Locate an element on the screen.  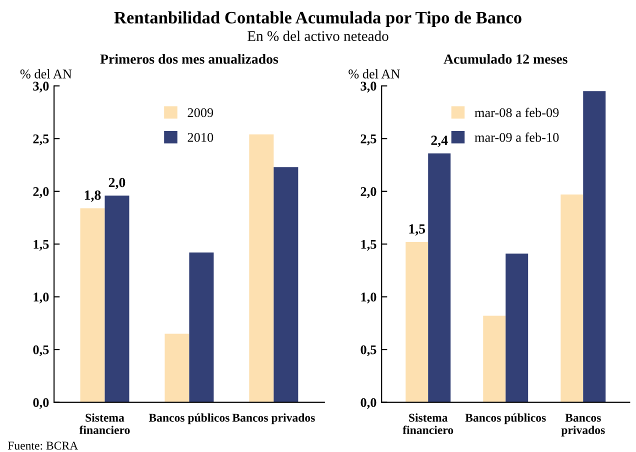
legend-label: 2010 is located at coordinates (201, 137).